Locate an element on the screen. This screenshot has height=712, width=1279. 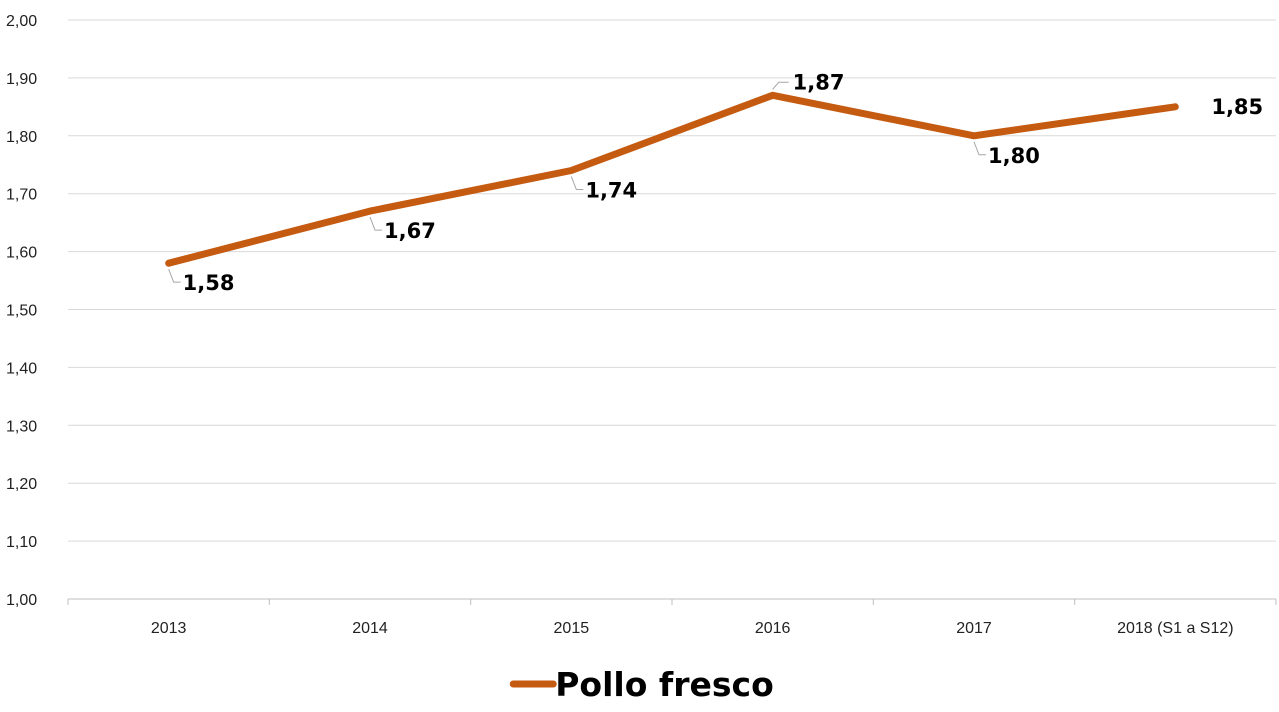
x-tick-label: 2015 is located at coordinates (572, 628).